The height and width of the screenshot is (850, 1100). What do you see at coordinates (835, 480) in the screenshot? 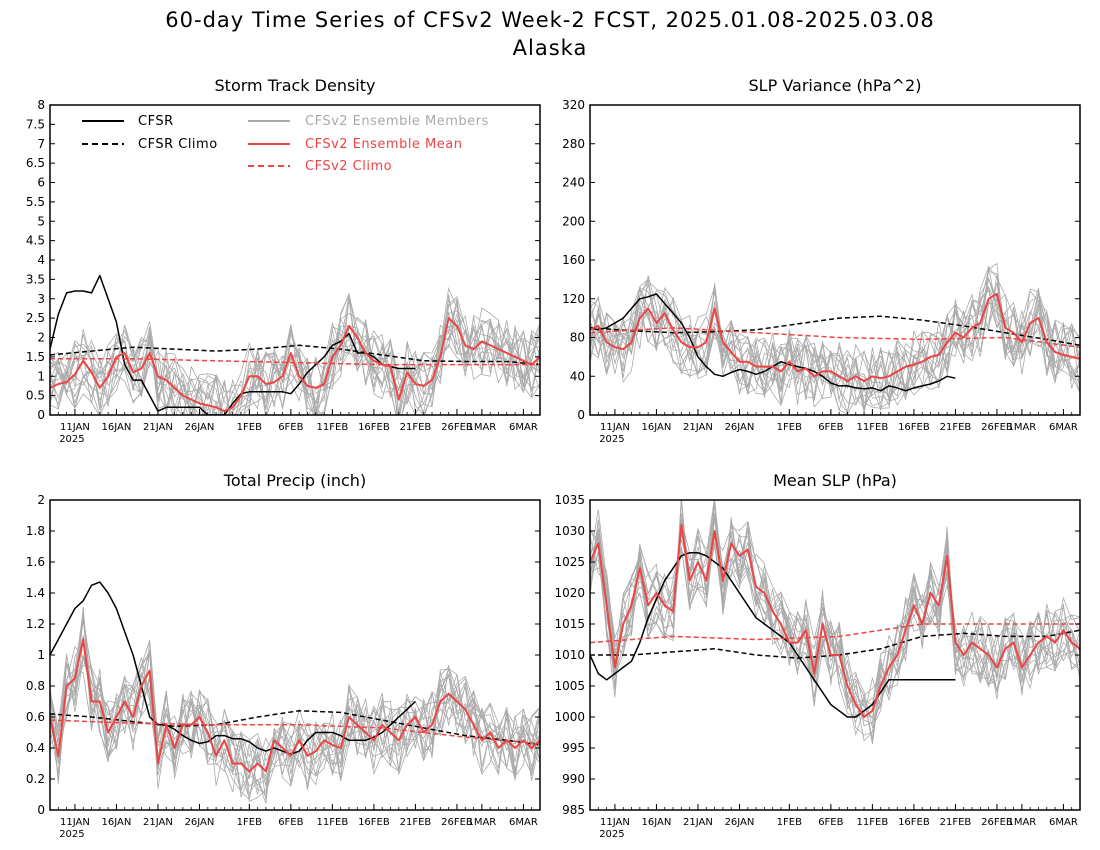
I see `chart-title: Mean SLP (hPa)` at bounding box center [835, 480].